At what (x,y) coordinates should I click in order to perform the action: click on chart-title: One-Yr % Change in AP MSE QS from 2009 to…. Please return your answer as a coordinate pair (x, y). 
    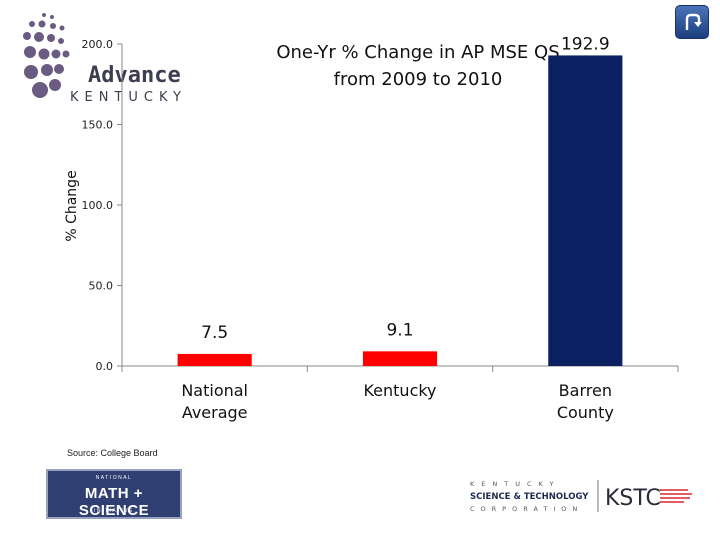
    Looking at the image, I should click on (417, 66).